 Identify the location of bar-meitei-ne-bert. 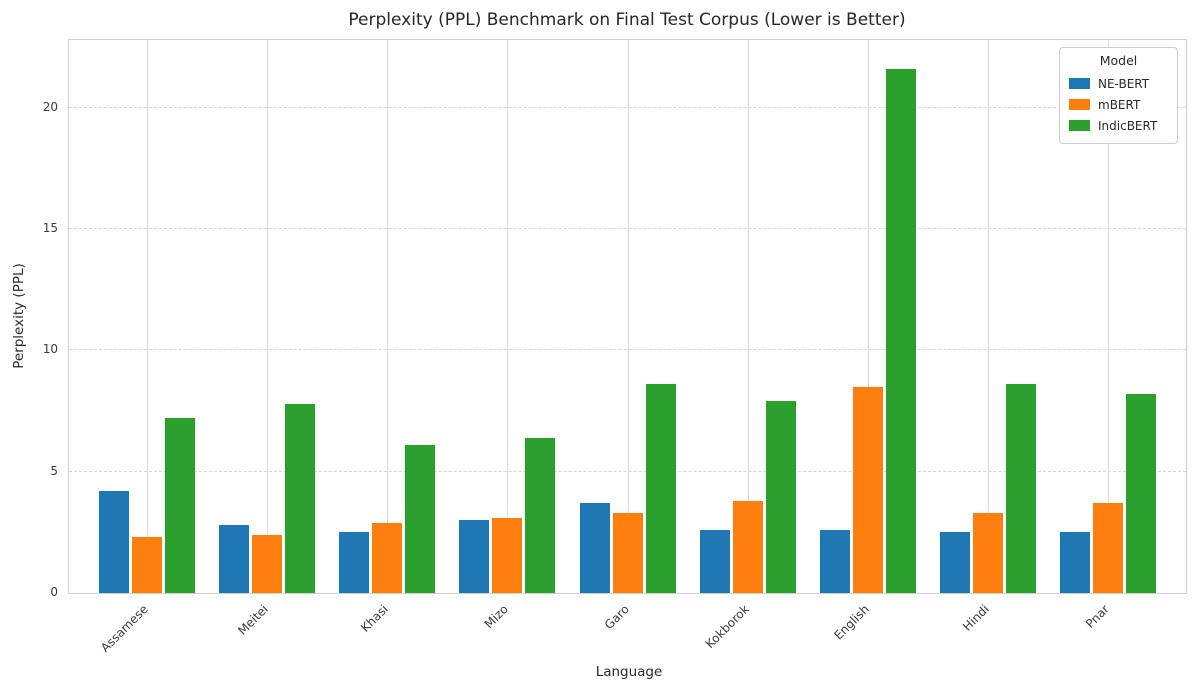
(233, 559).